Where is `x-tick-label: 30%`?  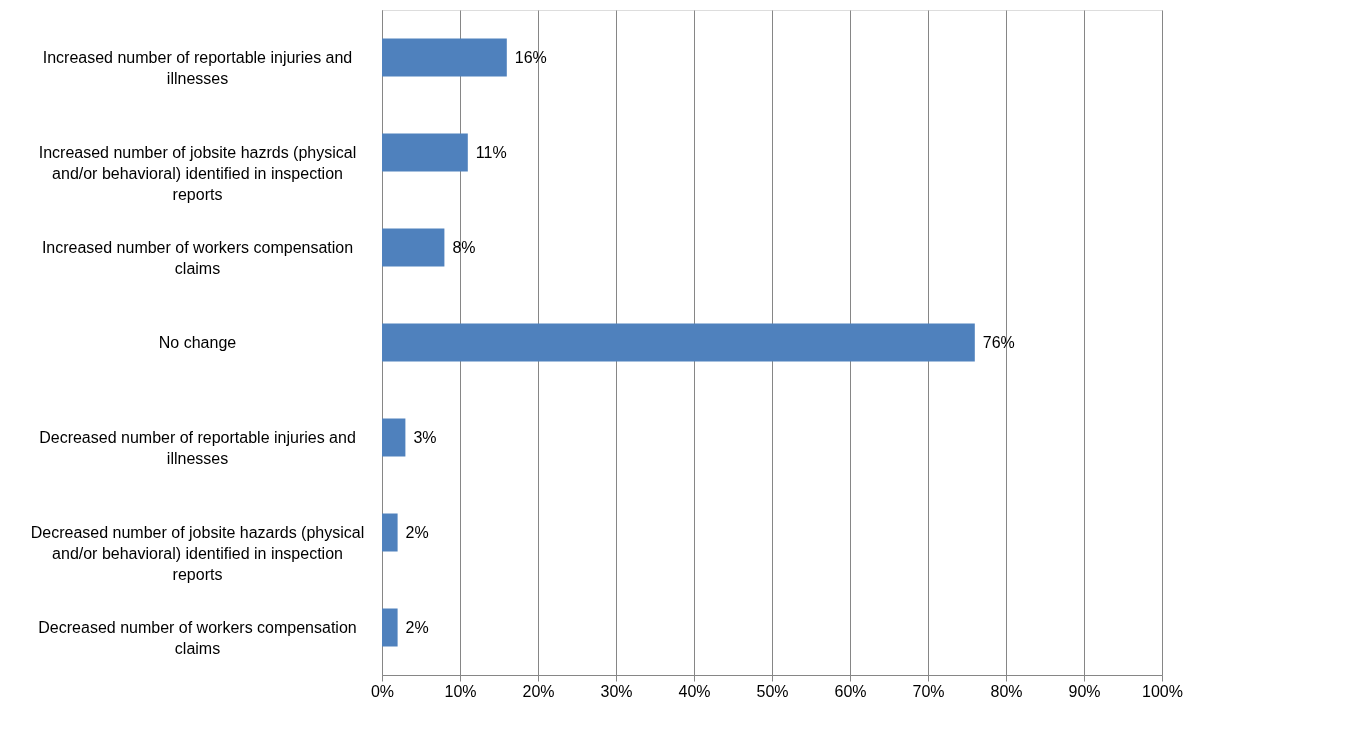
x-tick-label: 30% is located at coordinates (616, 691).